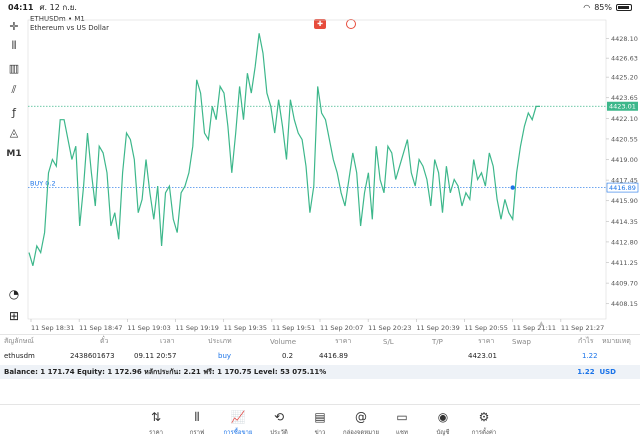 This screenshot has width=640, height=447. Describe the element at coordinates (437, 341) in the screenshot. I see `col-tp: T/P` at that location.